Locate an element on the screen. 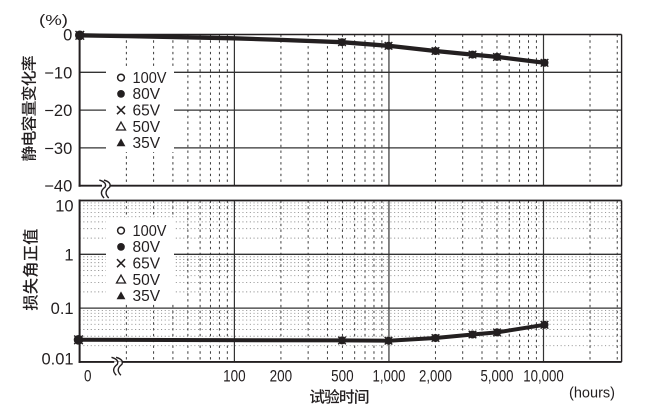 This screenshot has width=648, height=415. svg-text: 200 is located at coordinates (281, 375).